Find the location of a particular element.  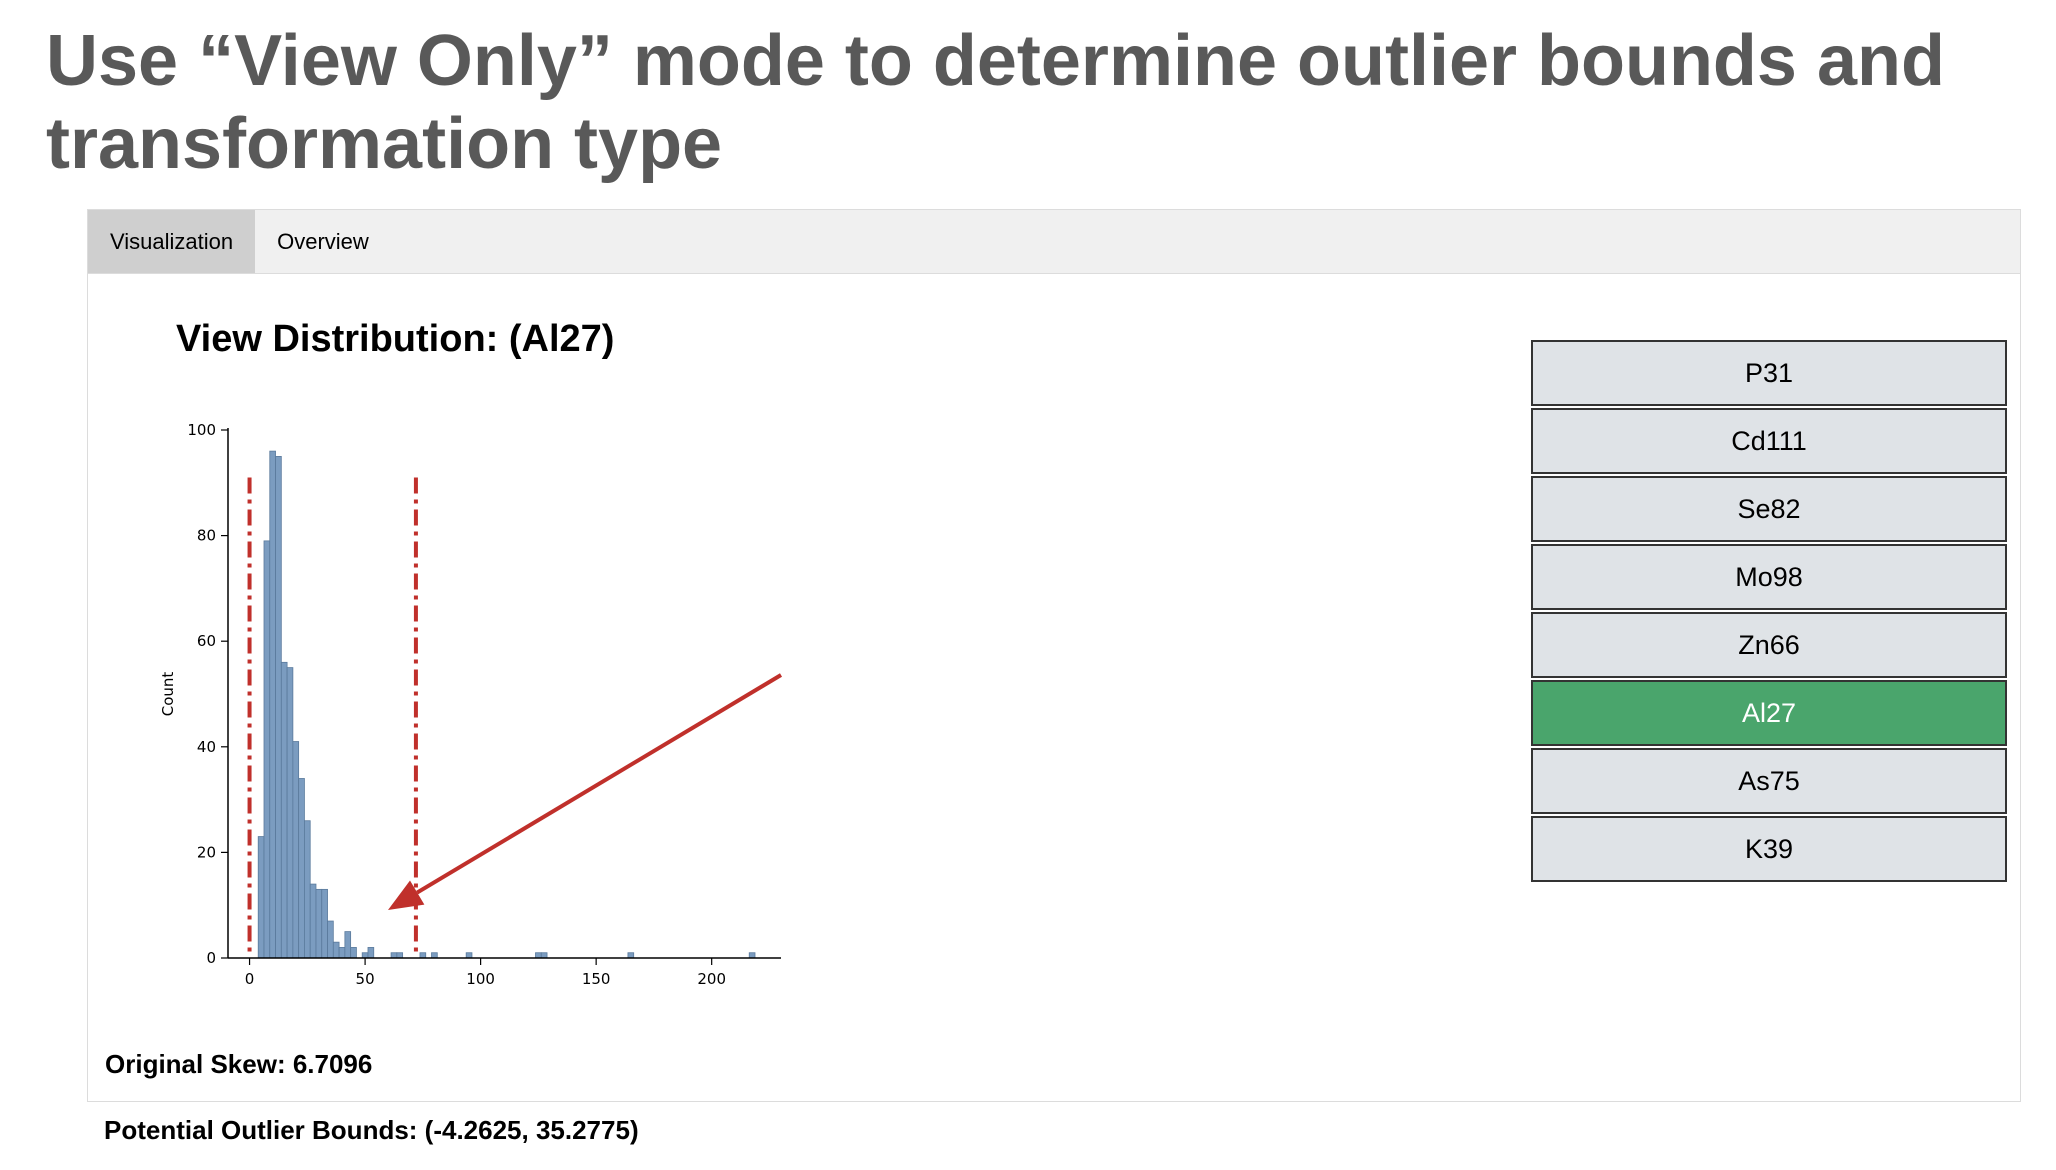

annotation-arrowhead-icon is located at coordinates (406, 895).